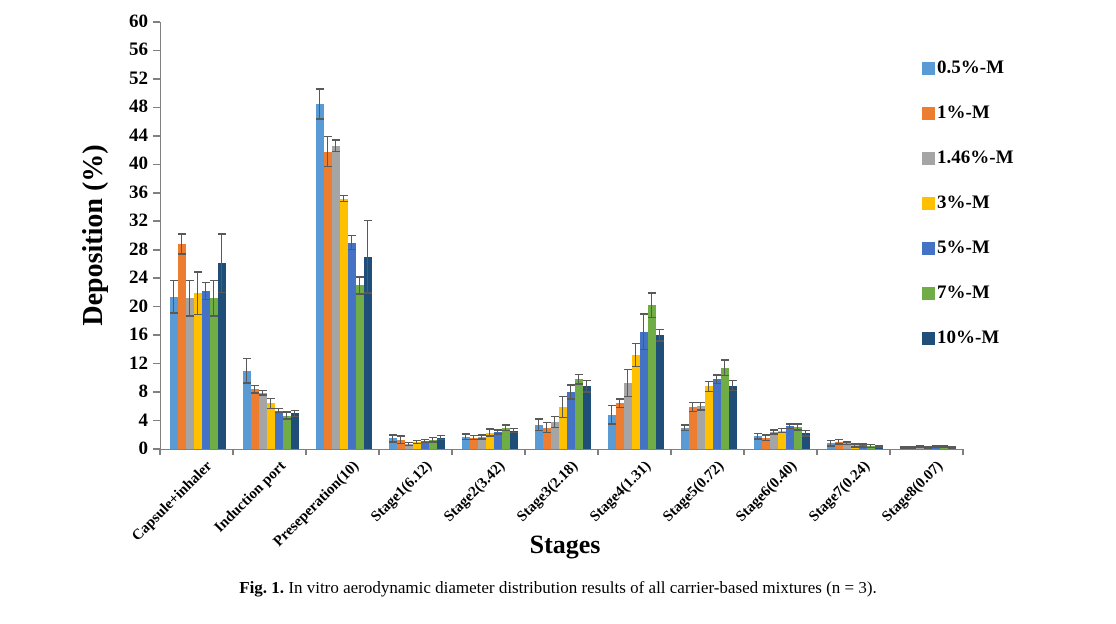 This screenshot has height=624, width=1116. Describe the element at coordinates (928, 158) in the screenshot. I see `legend-swatch-icon` at that location.